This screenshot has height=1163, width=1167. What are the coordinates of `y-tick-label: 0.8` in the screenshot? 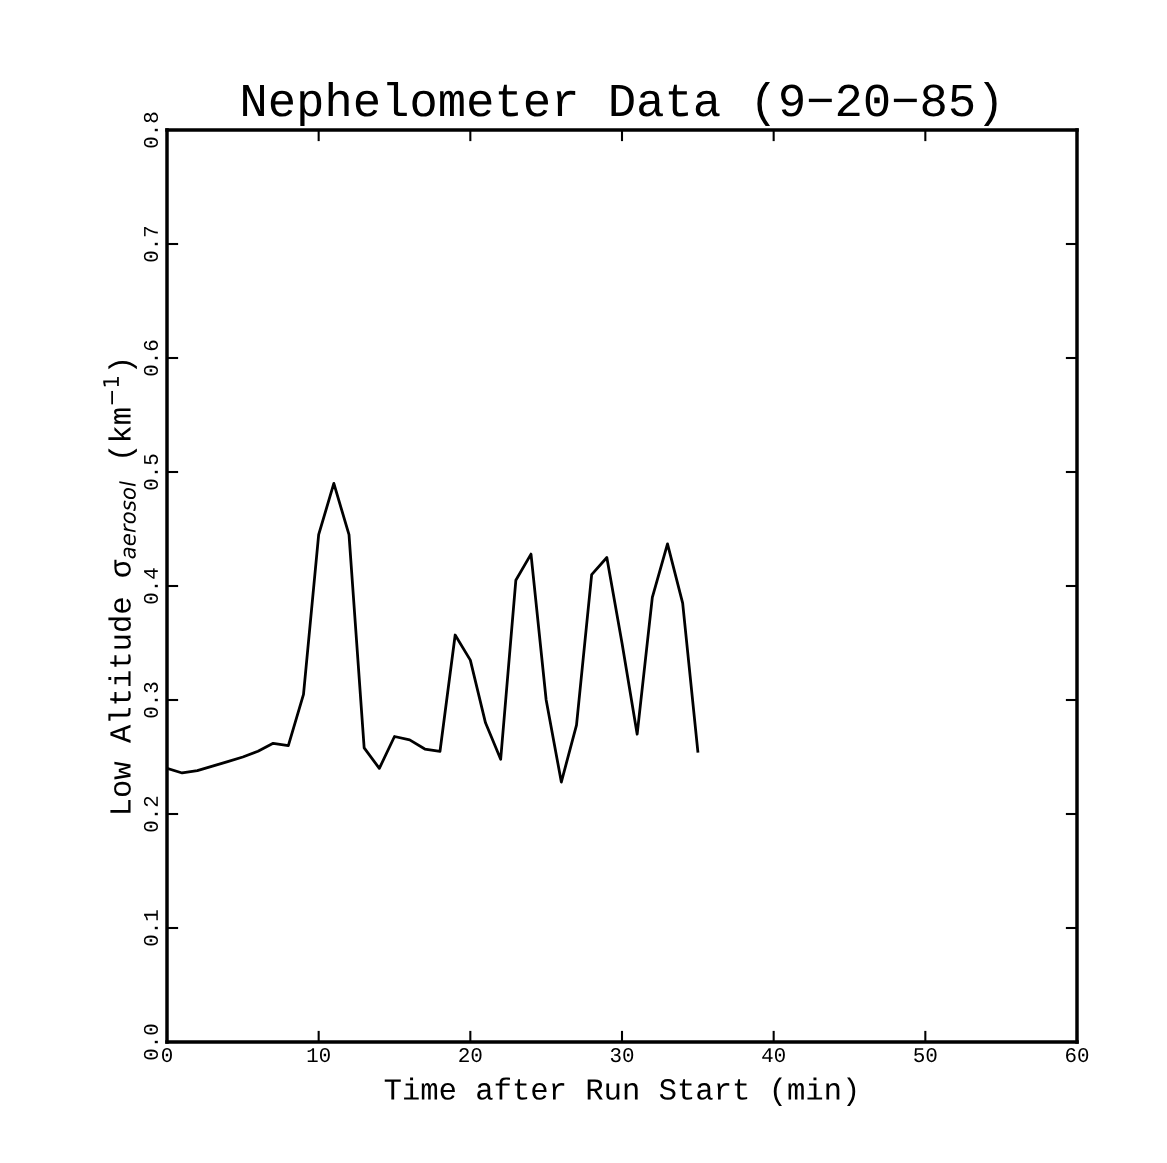 It's located at (151, 130).